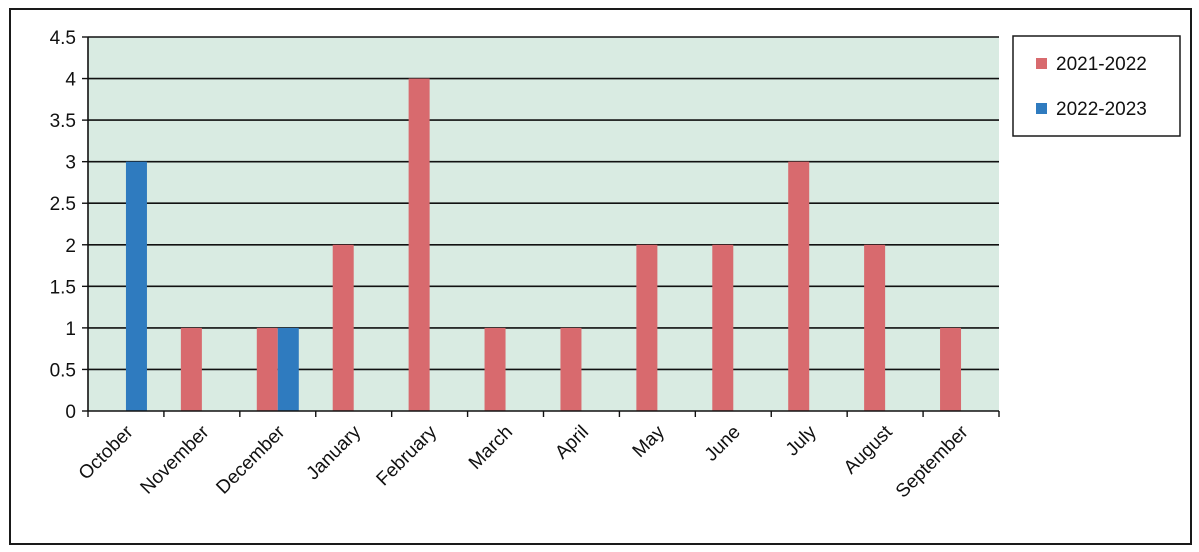 The height and width of the screenshot is (552, 1199). I want to click on legend-label-series-2: 2022-2023, so click(1101, 109).